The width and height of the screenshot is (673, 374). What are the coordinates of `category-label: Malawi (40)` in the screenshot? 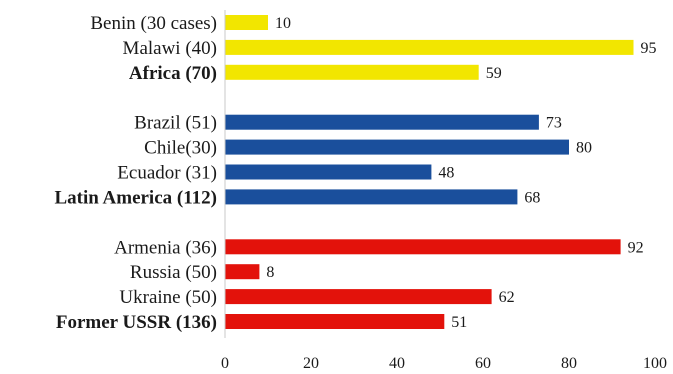 It's located at (170, 48).